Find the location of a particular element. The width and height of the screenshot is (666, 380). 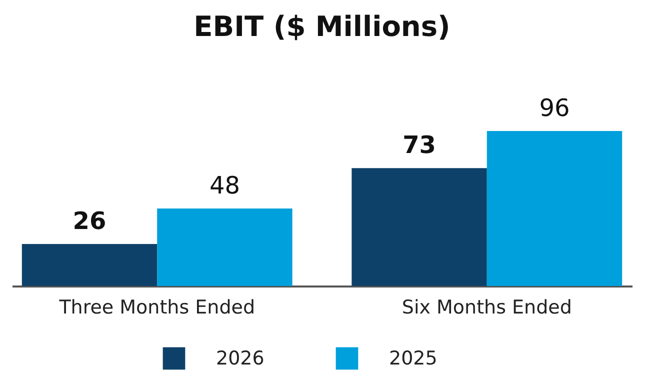

legend-label: 2026 is located at coordinates (240, 358).